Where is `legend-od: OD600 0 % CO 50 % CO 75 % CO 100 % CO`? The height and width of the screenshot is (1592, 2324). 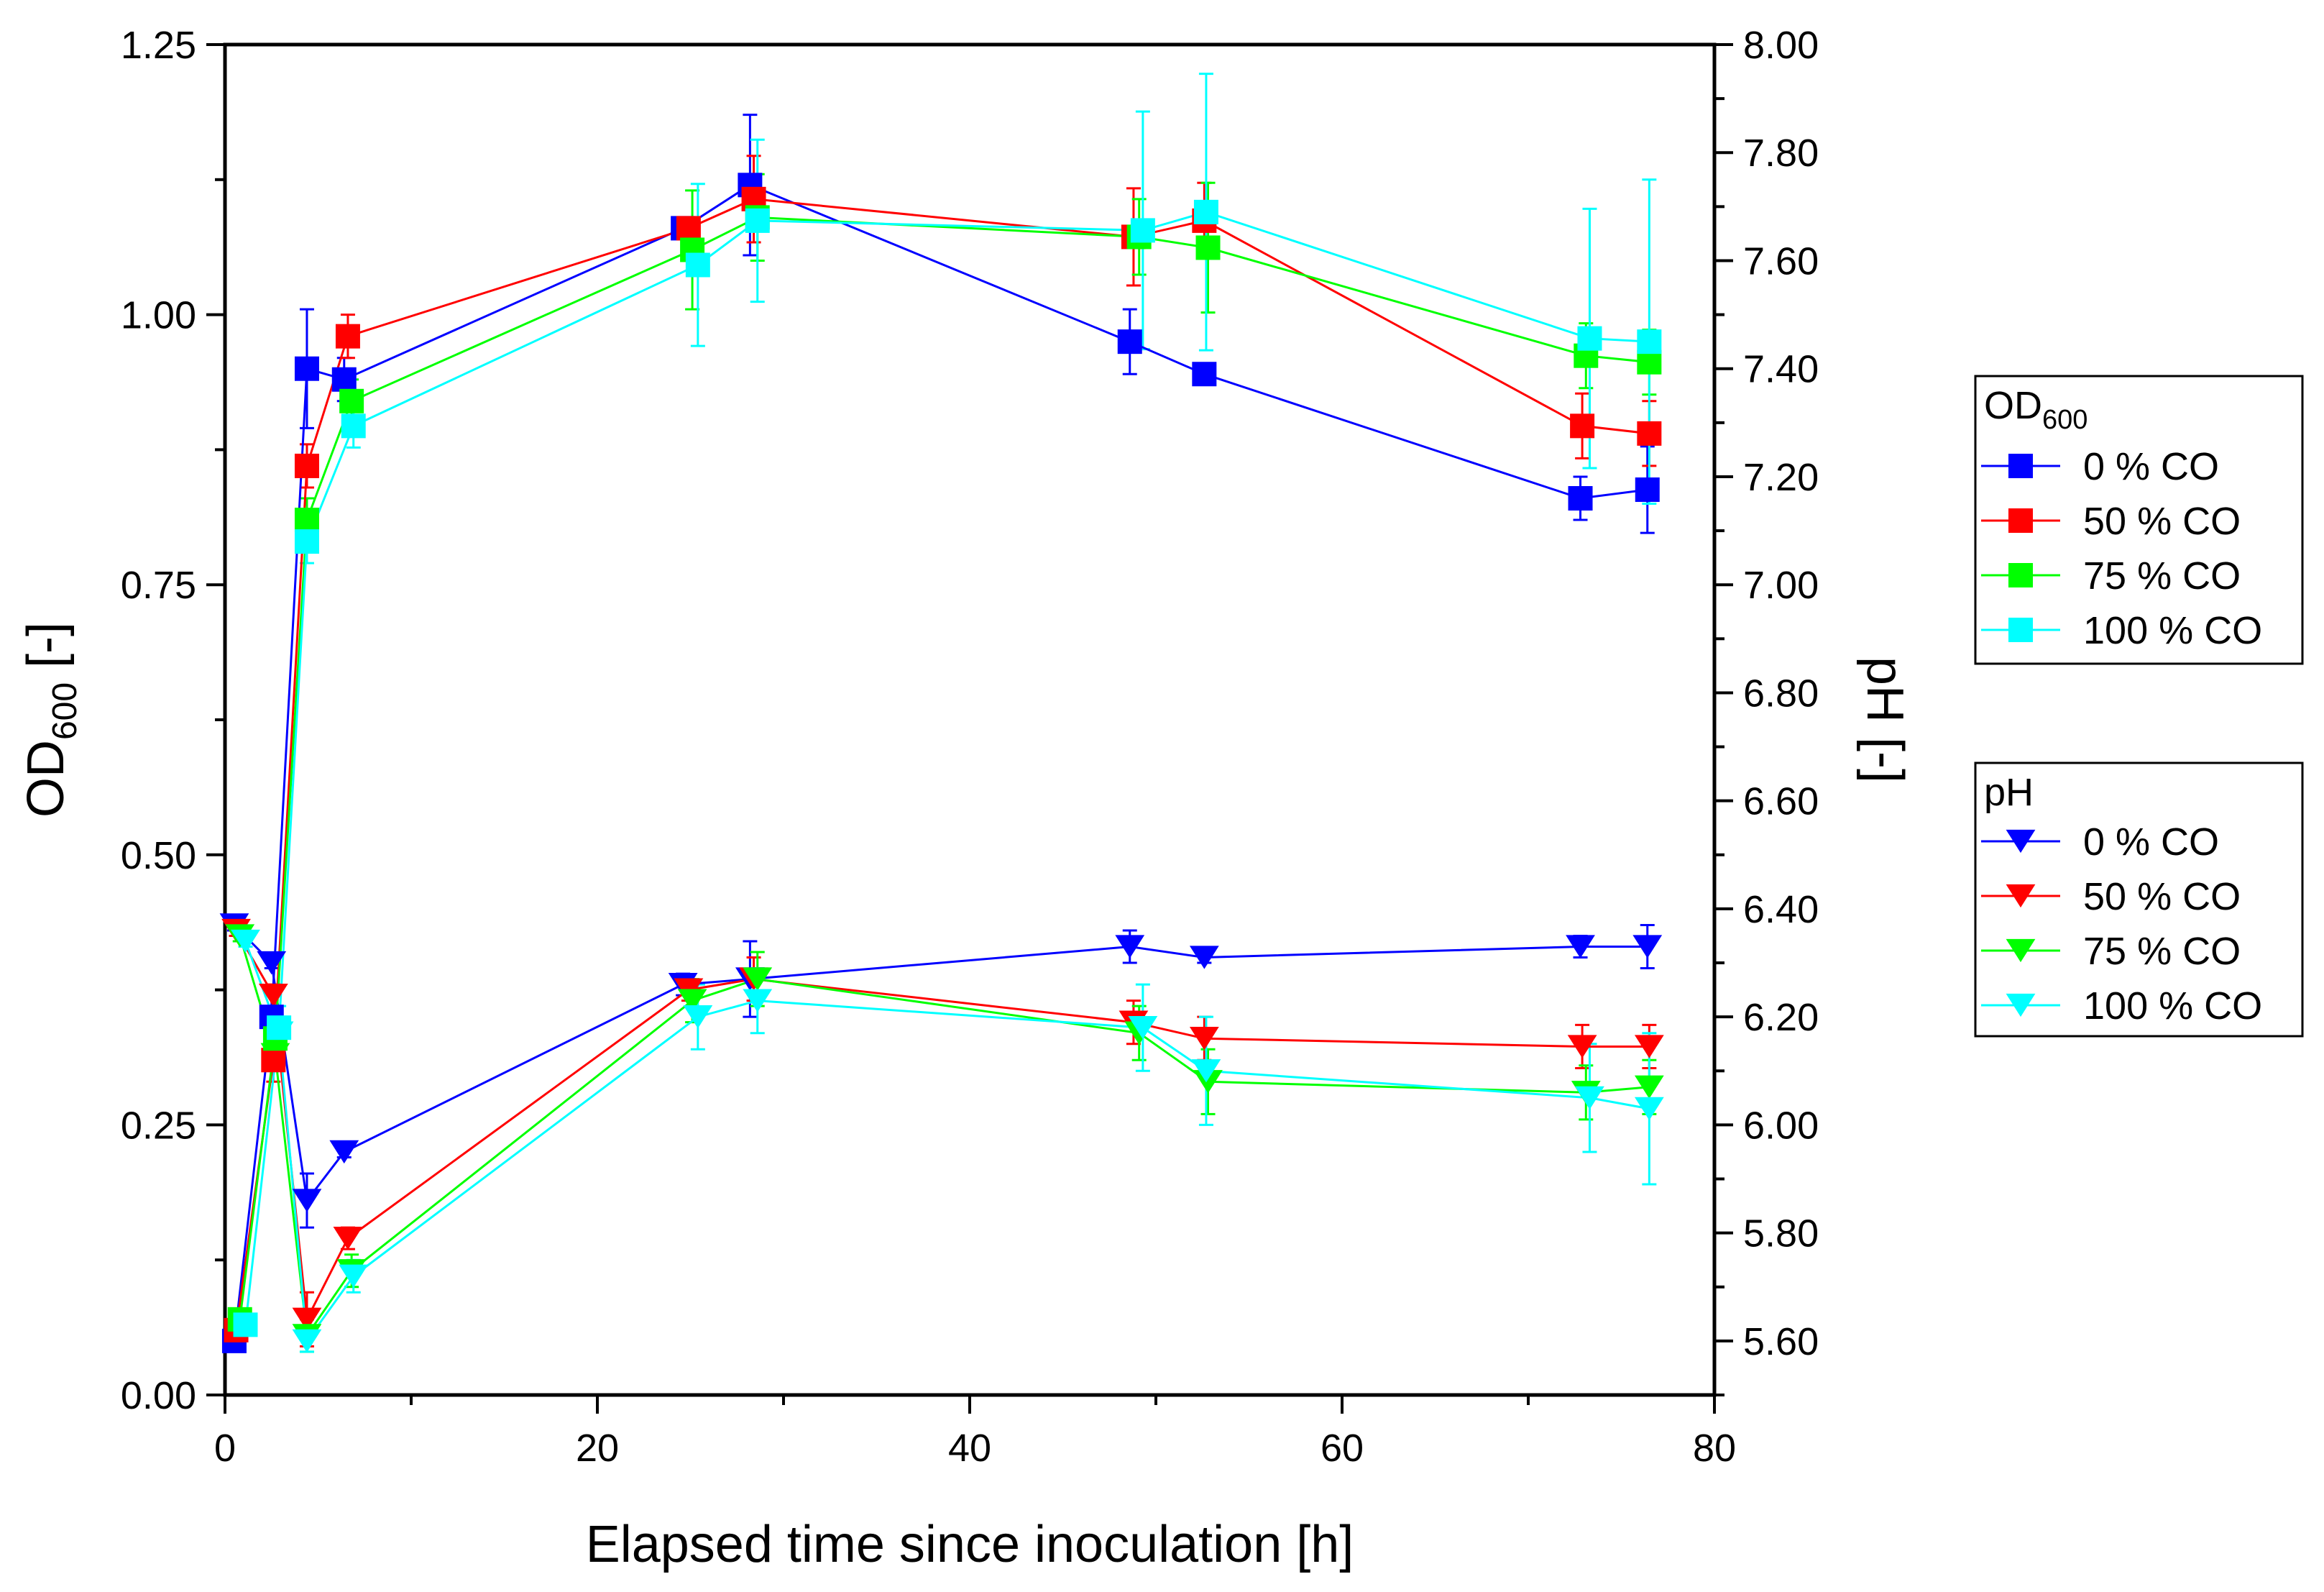 legend-od: OD600 0 % CO 50 % CO 75 % CO 100 % CO is located at coordinates (2139, 520).